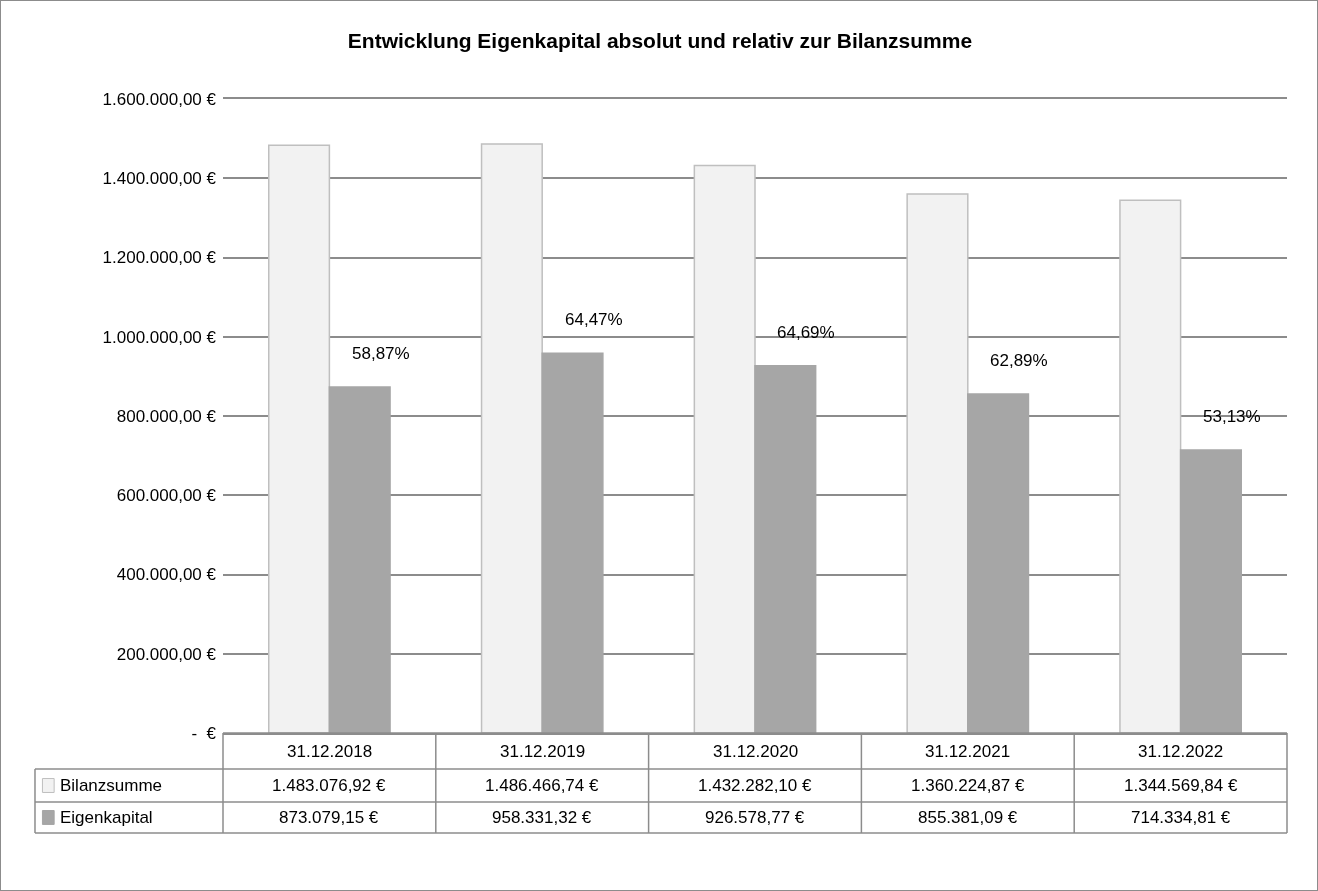 The height and width of the screenshot is (891, 1318). What do you see at coordinates (542, 785) in the screenshot?
I see `data-label: 1.486.466,74 €` at bounding box center [542, 785].